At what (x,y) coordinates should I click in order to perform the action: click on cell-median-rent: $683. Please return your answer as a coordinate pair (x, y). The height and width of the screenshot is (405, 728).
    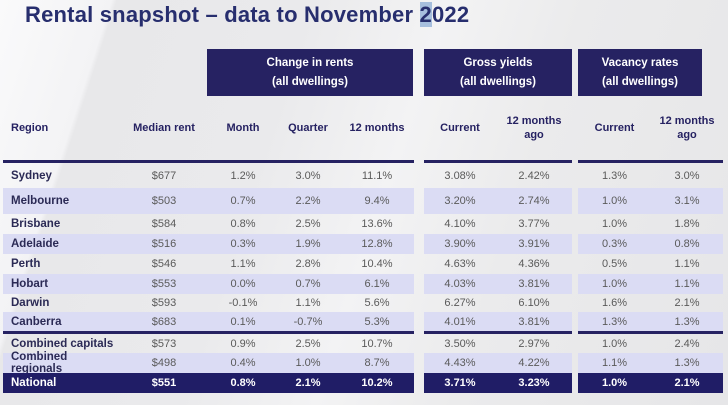
    Looking at the image, I should click on (164, 321).